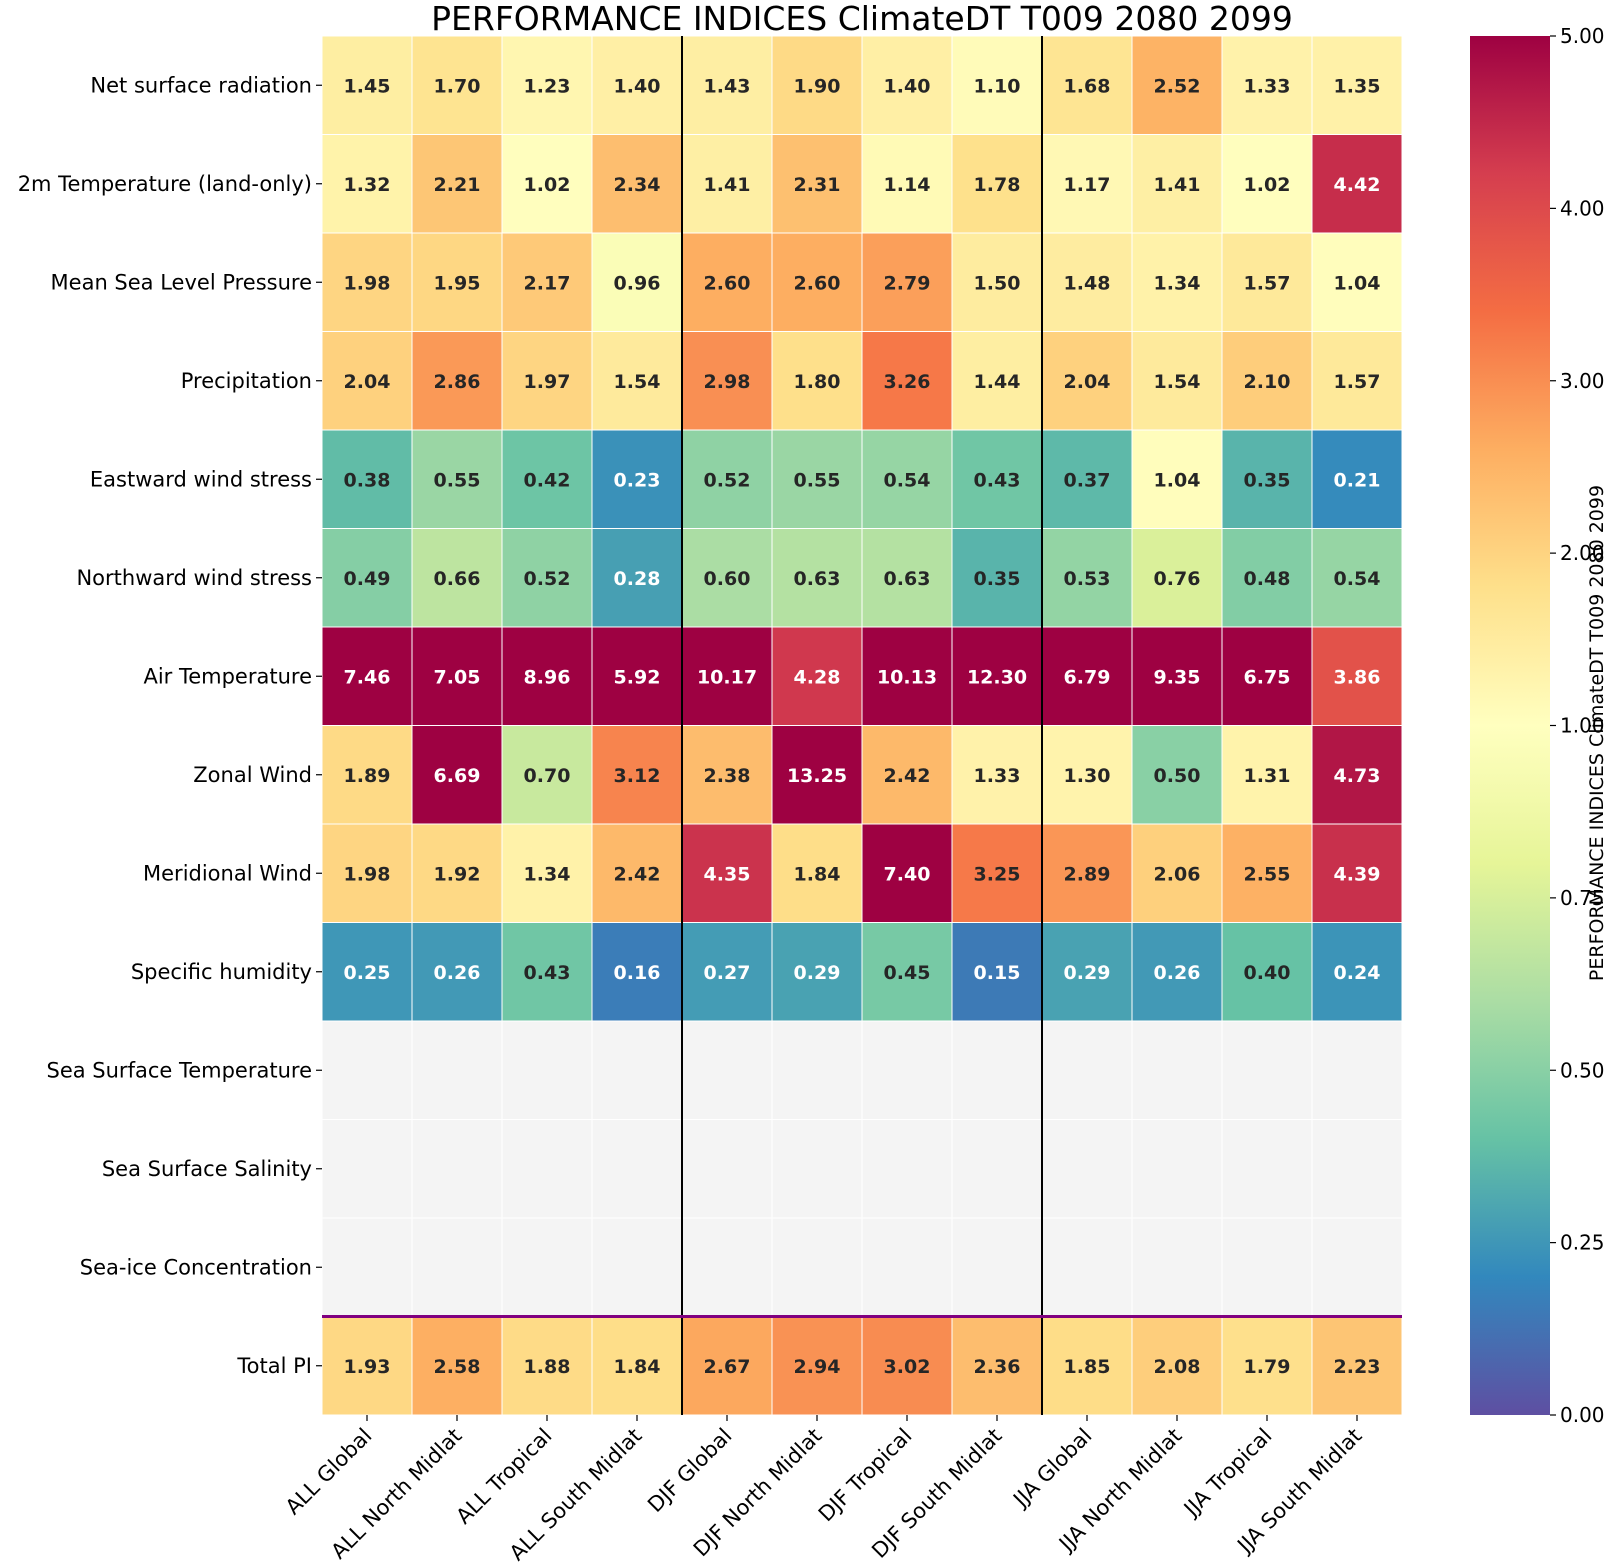  What do you see at coordinates (727, 579) in the screenshot?
I see `cell-value-label: 0.60` at bounding box center [727, 579].